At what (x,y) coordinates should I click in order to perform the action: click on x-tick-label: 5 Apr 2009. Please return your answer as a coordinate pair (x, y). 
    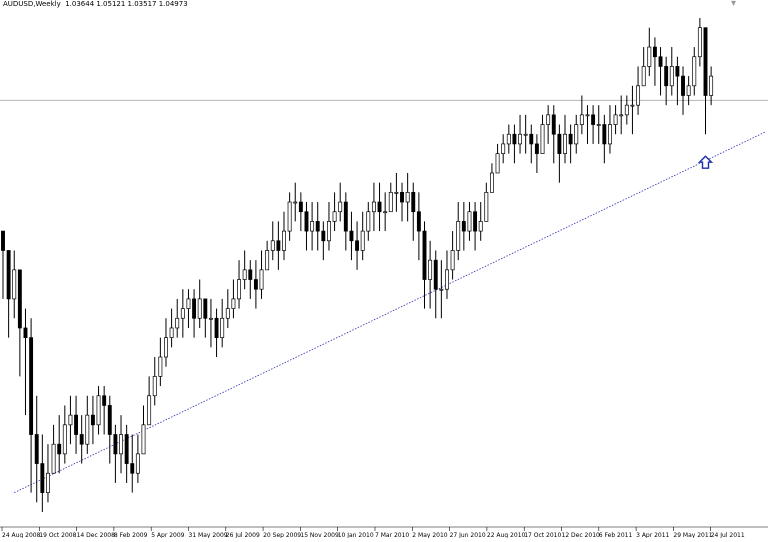
    Looking at the image, I should click on (167, 535).